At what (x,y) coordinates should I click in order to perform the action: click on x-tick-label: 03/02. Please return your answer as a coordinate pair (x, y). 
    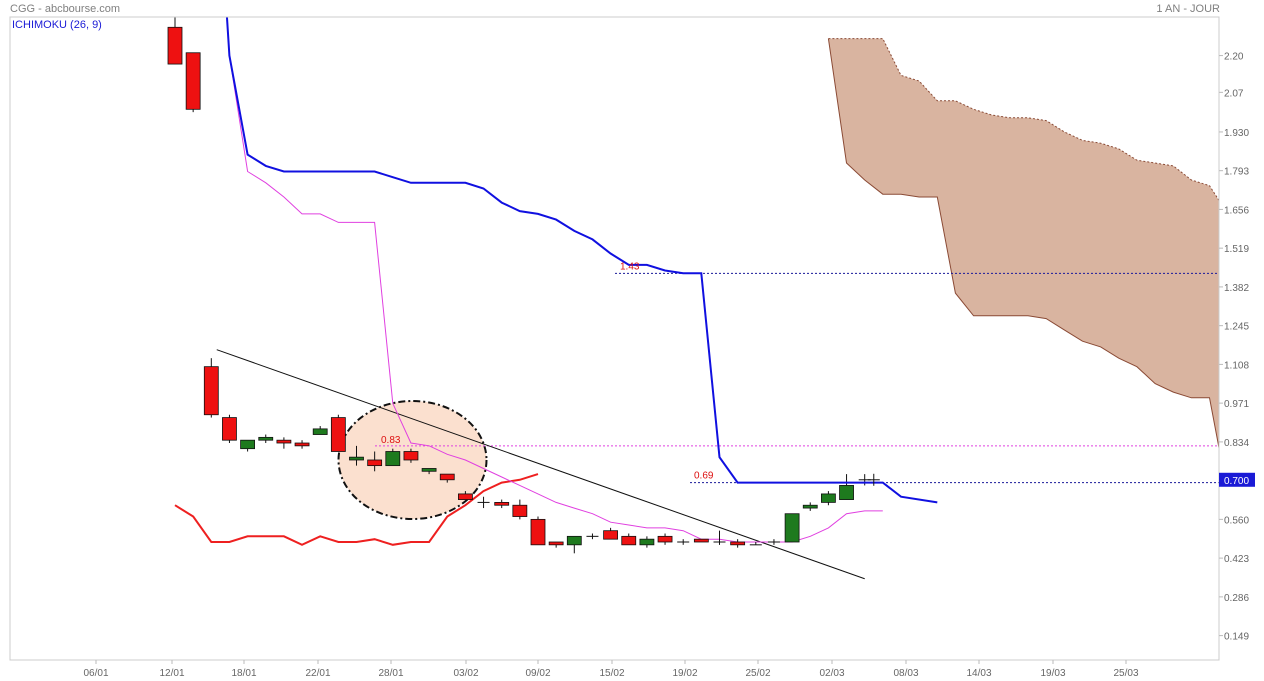
    Looking at the image, I should click on (465, 673).